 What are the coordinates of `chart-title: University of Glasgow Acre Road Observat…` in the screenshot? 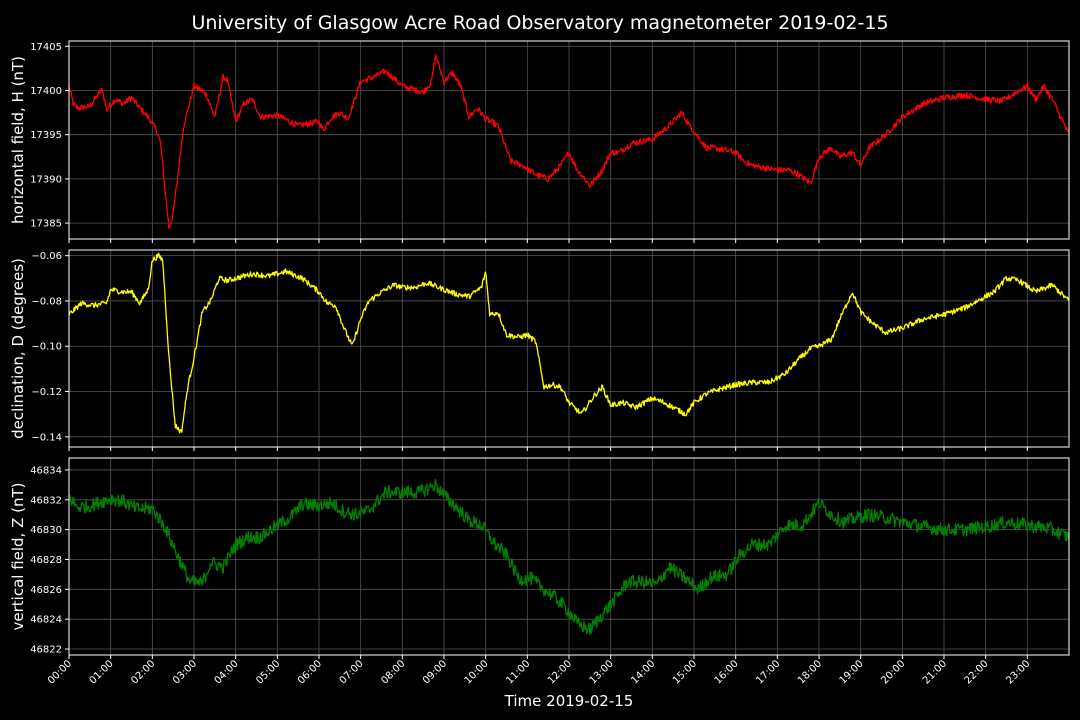 It's located at (539, 23).